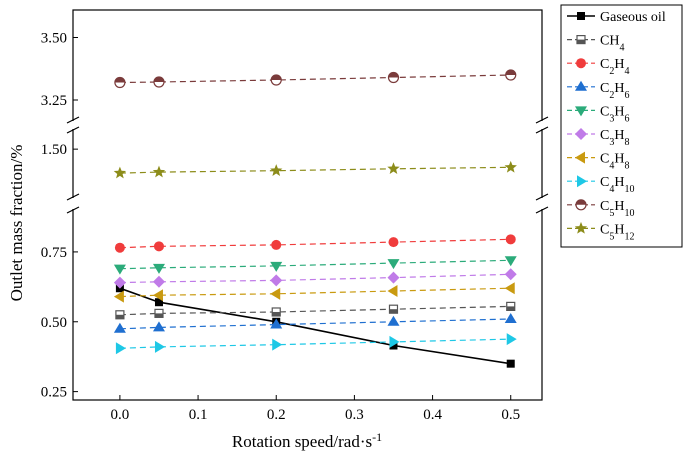  Describe the element at coordinates (315, 278) in the screenshot. I see `series-c3h8` at that location.